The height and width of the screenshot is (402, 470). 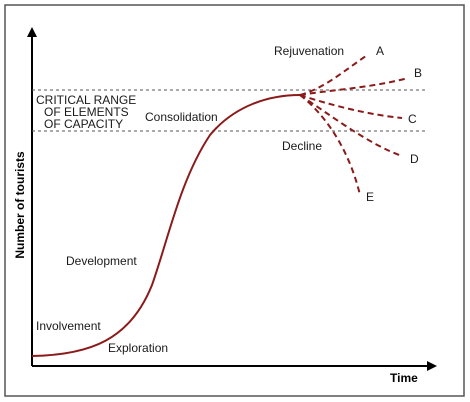 What do you see at coordinates (404, 378) in the screenshot?
I see `x-axis-label: Time` at bounding box center [404, 378].